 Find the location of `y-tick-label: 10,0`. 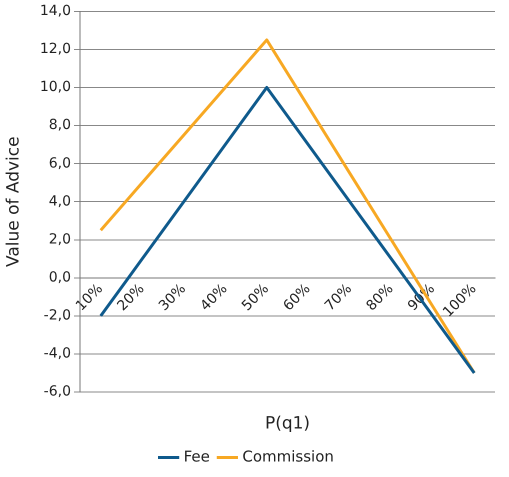

y-tick-label: 10,0 is located at coordinates (55, 87).